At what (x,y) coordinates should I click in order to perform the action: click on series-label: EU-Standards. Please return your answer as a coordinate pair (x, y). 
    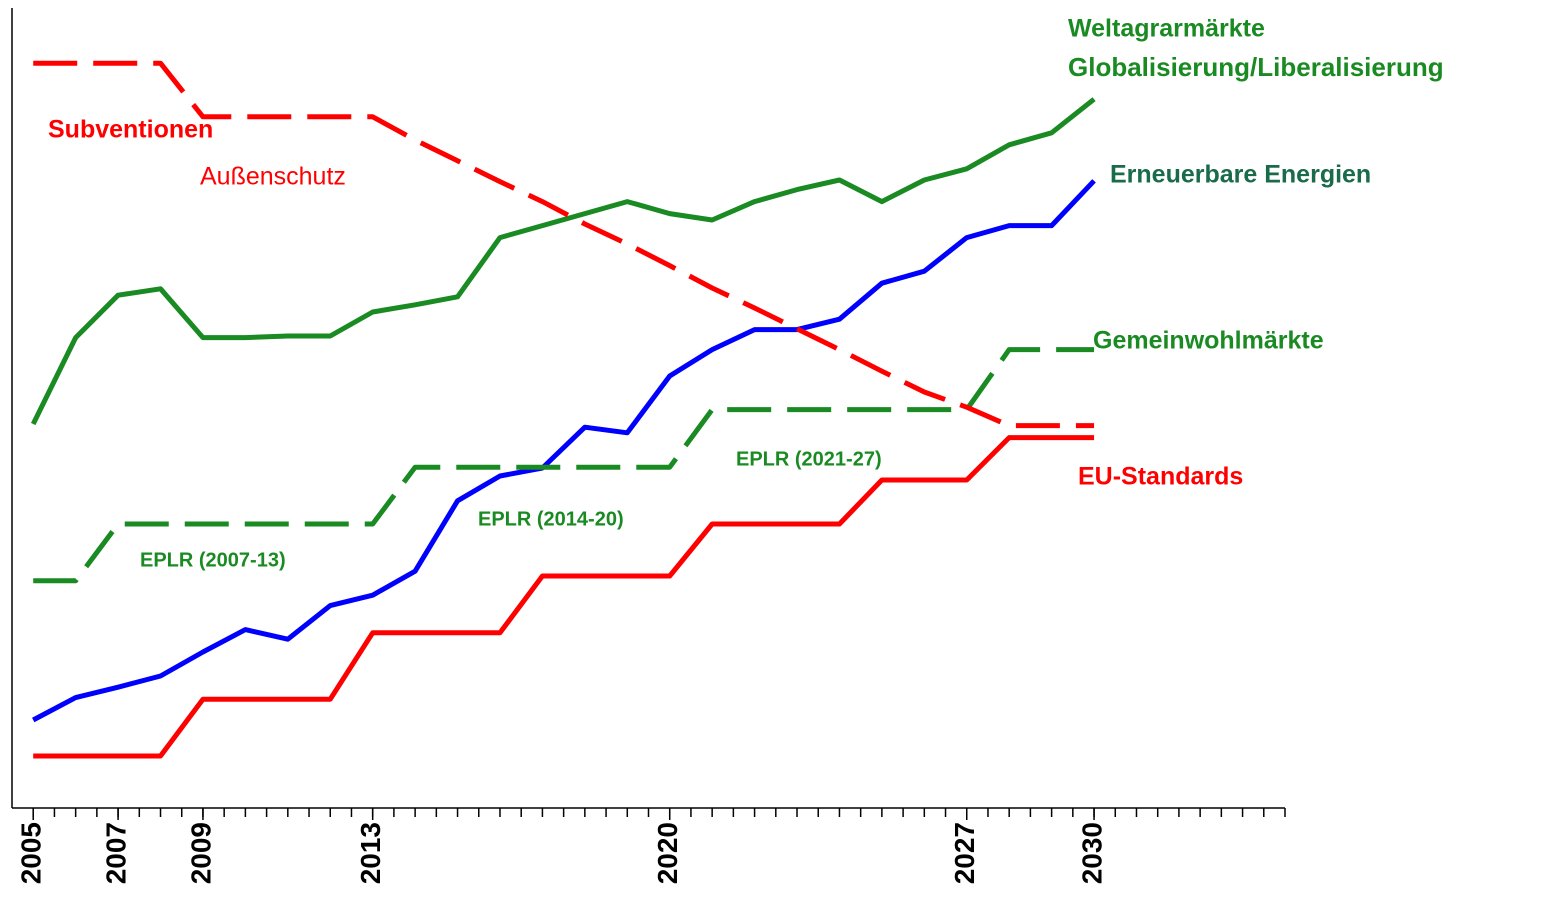
    Looking at the image, I should click on (1160, 477).